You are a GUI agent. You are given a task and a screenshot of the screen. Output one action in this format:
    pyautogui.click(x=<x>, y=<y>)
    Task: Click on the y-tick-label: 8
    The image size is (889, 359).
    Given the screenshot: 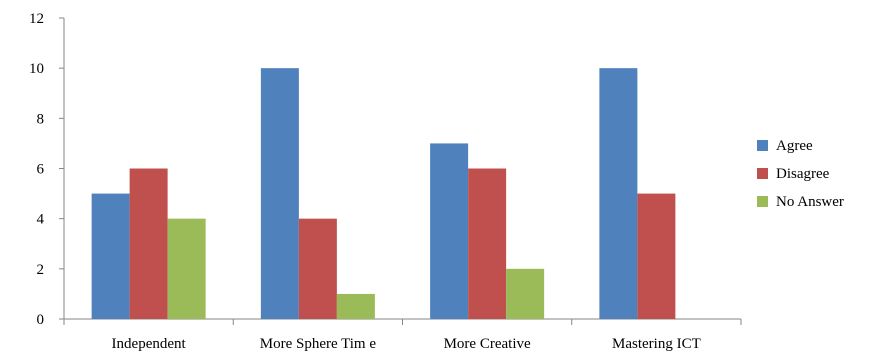 What is the action you would take?
    pyautogui.click(x=41, y=119)
    